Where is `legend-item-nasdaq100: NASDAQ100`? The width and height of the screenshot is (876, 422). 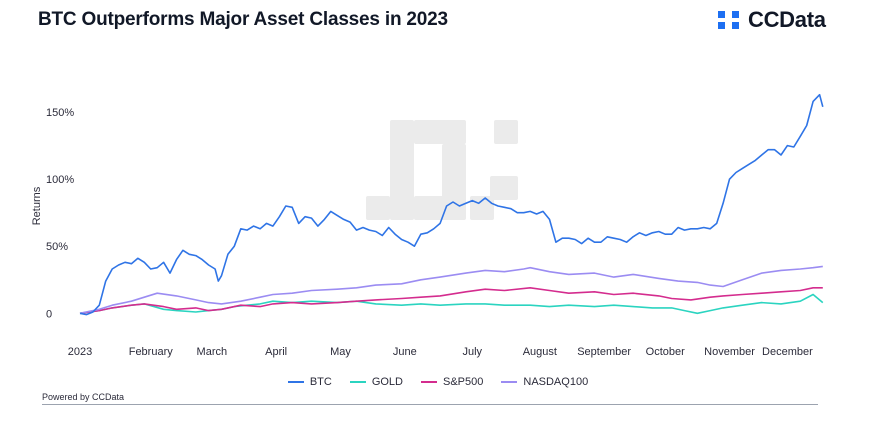
legend-item-nasdaq100: NASDAQ100 is located at coordinates (544, 382).